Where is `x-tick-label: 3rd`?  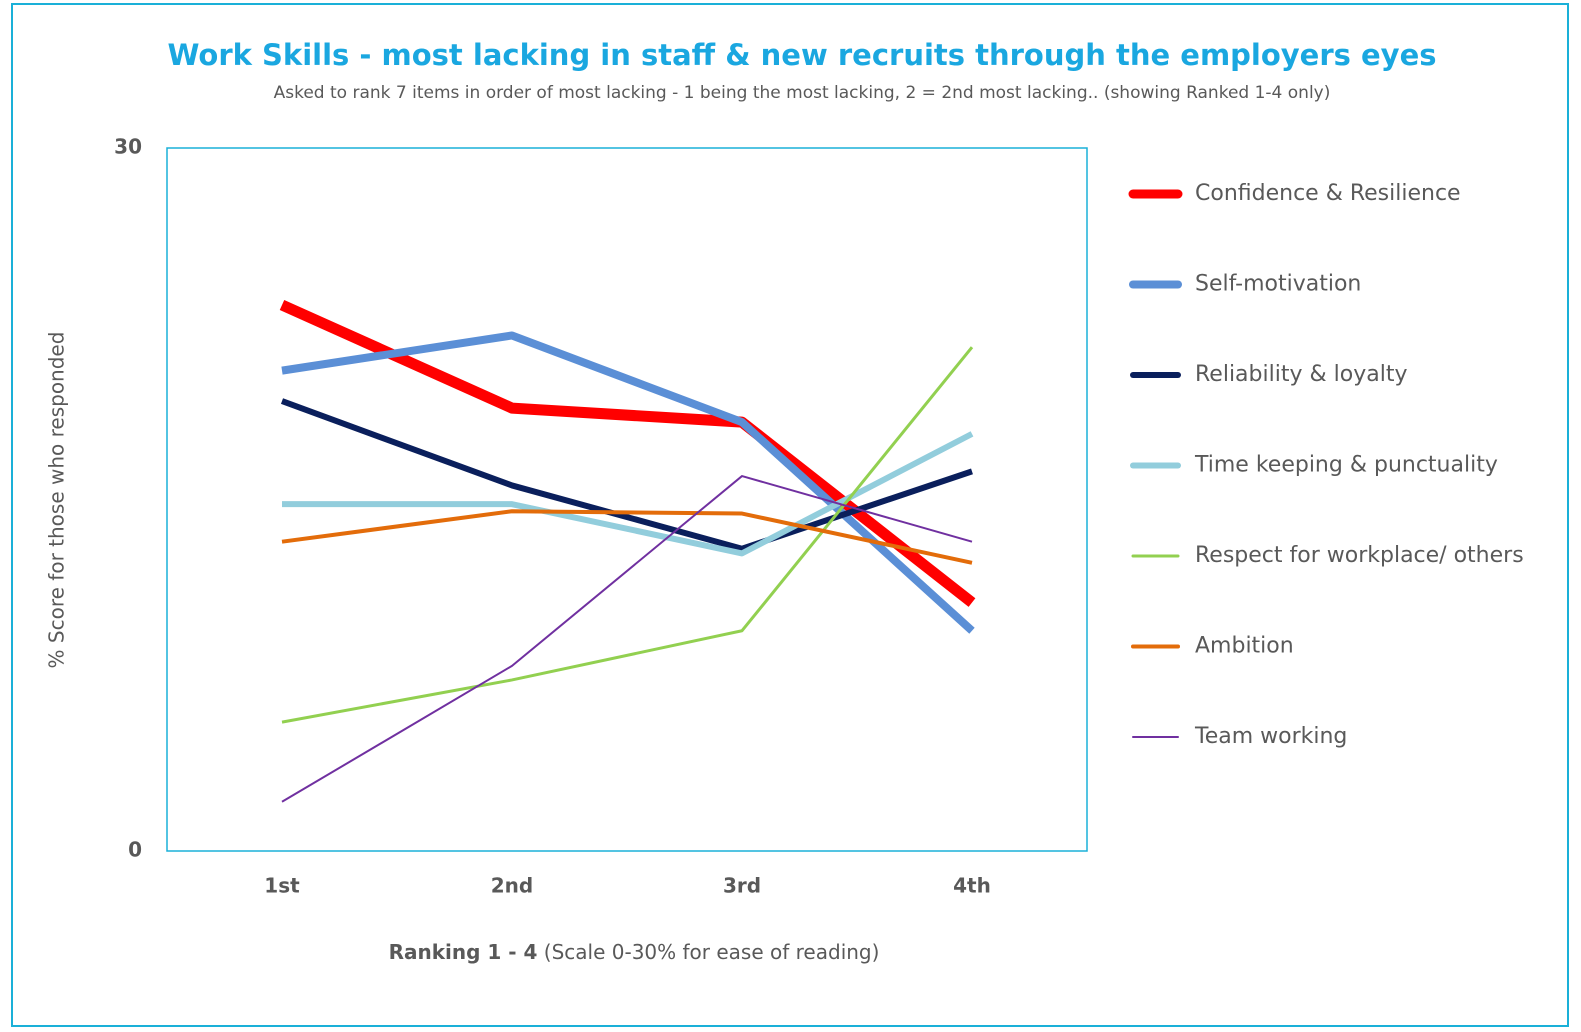 x-tick-label: 3rd is located at coordinates (742, 886).